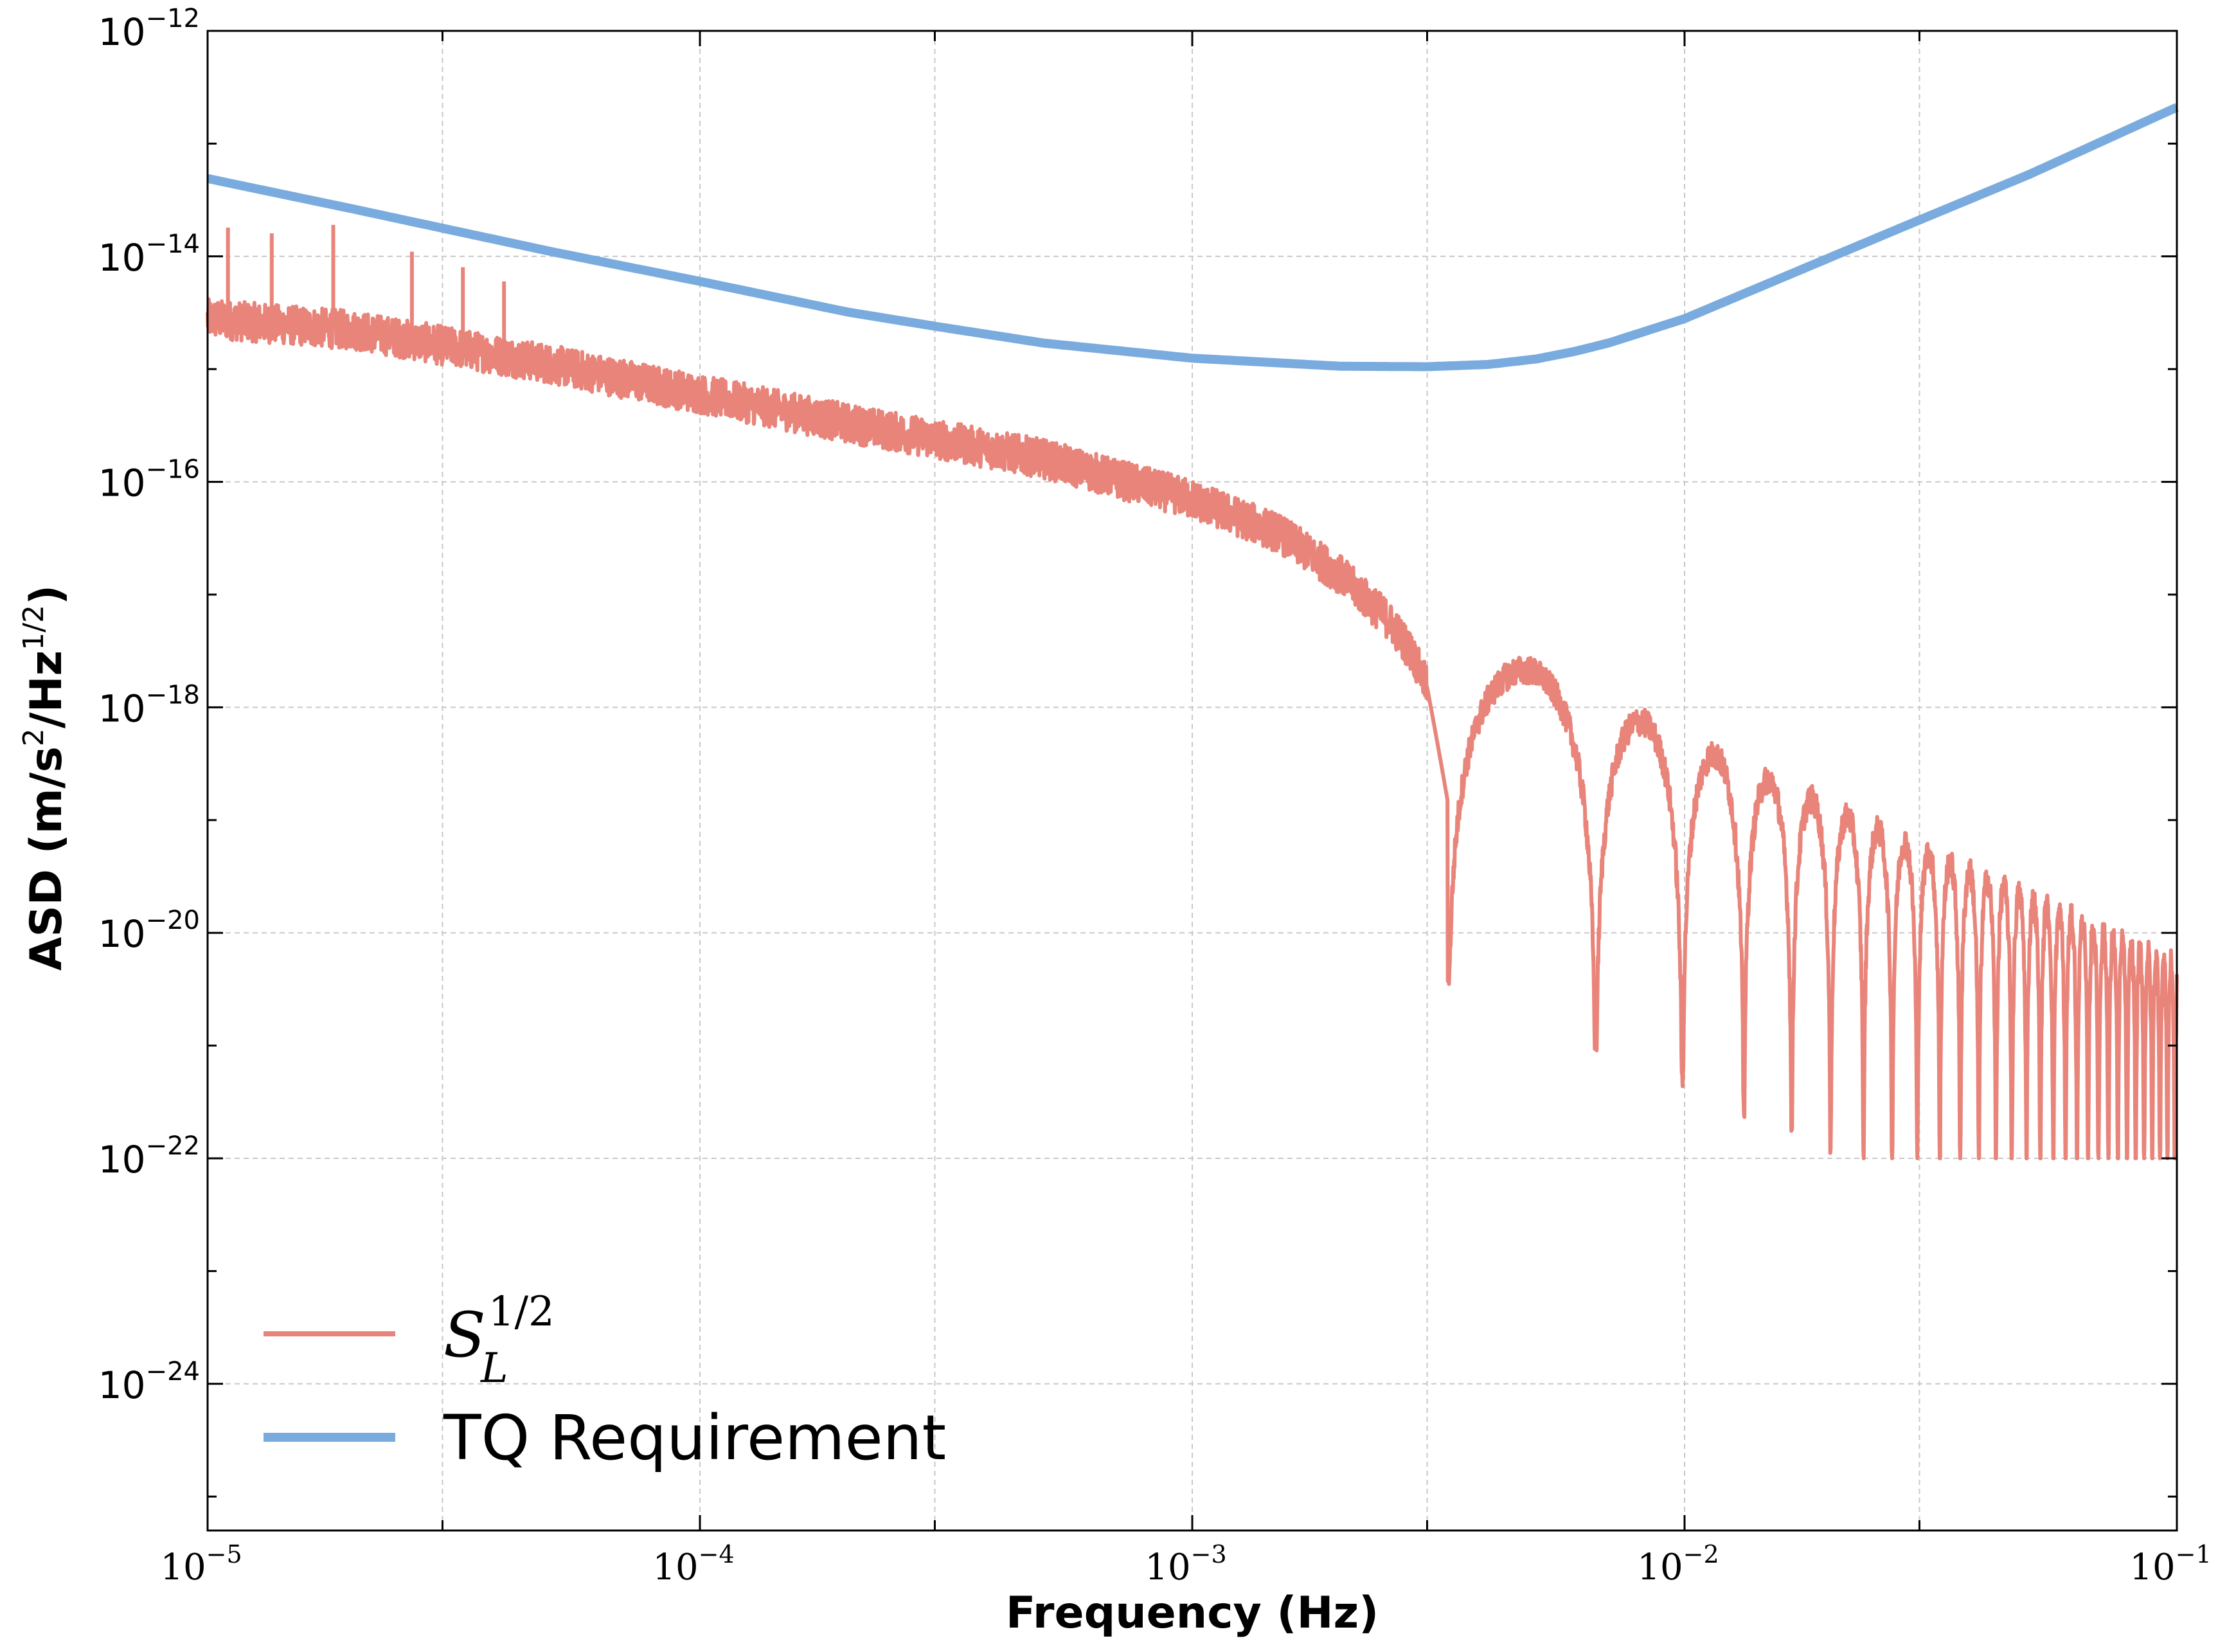 This screenshot has width=2227, height=1652. Describe the element at coordinates (149, 1382) in the screenshot. I see `y-tick-label: 10−24` at that location.